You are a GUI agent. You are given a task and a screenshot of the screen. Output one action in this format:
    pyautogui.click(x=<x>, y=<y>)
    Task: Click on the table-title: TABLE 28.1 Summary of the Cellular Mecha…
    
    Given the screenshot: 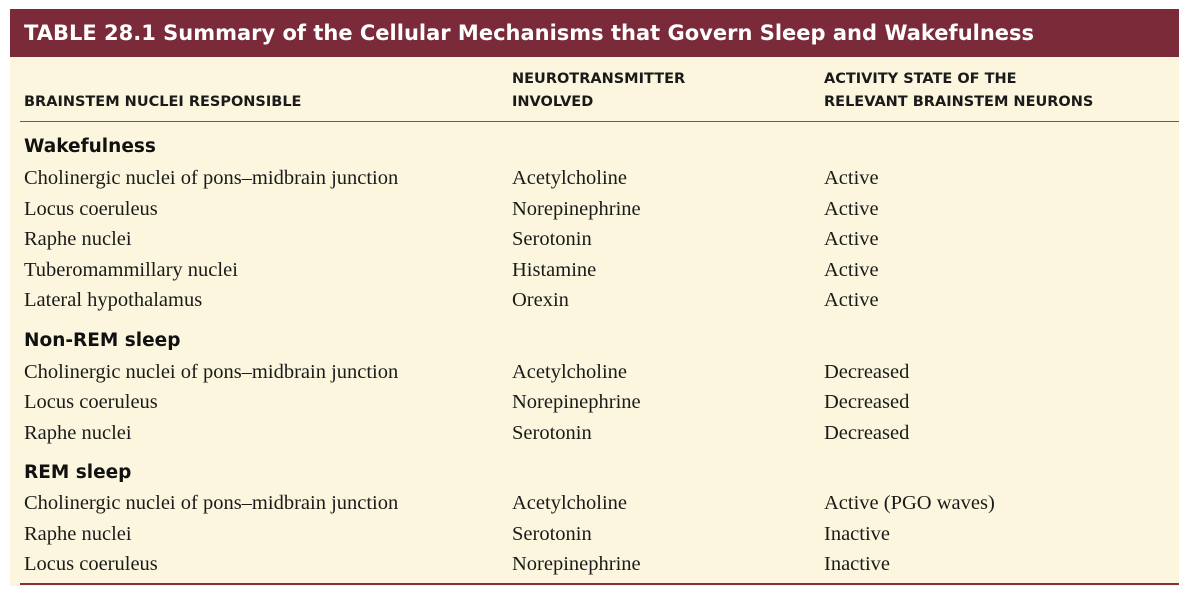 What is the action you would take?
    pyautogui.click(x=594, y=33)
    